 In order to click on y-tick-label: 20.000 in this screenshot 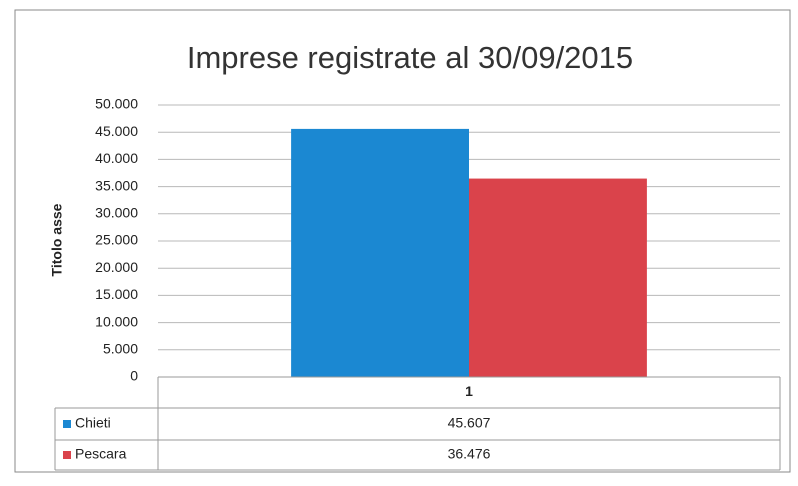, I will do `click(116, 267)`.